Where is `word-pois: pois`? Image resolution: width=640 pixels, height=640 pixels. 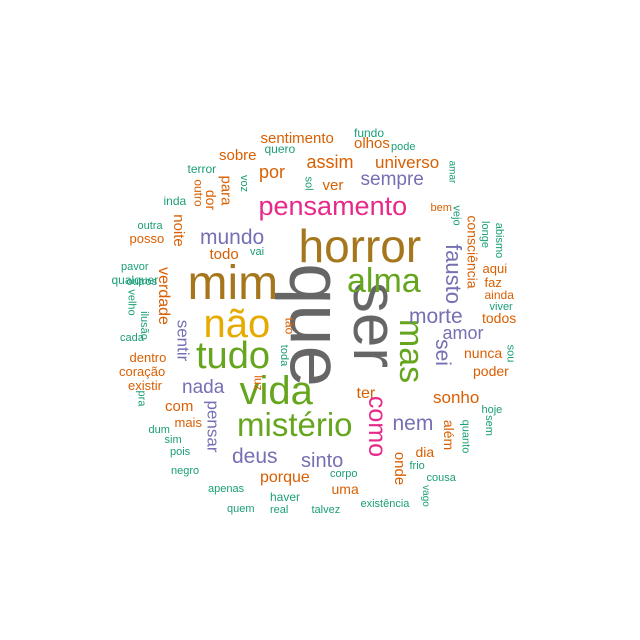 word-pois: pois is located at coordinates (180, 451).